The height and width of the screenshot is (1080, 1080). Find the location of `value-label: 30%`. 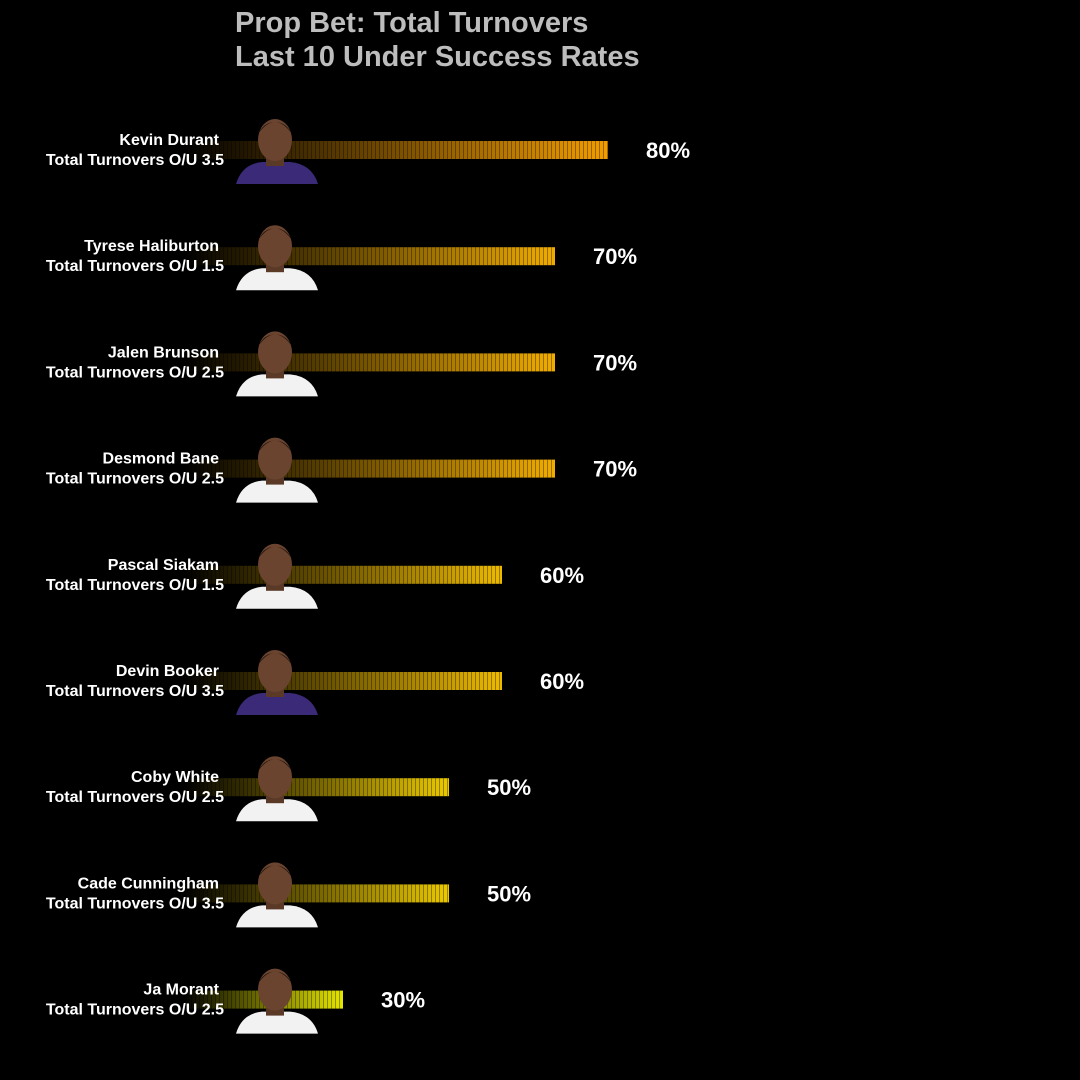

value-label: 30% is located at coordinates (403, 1000).